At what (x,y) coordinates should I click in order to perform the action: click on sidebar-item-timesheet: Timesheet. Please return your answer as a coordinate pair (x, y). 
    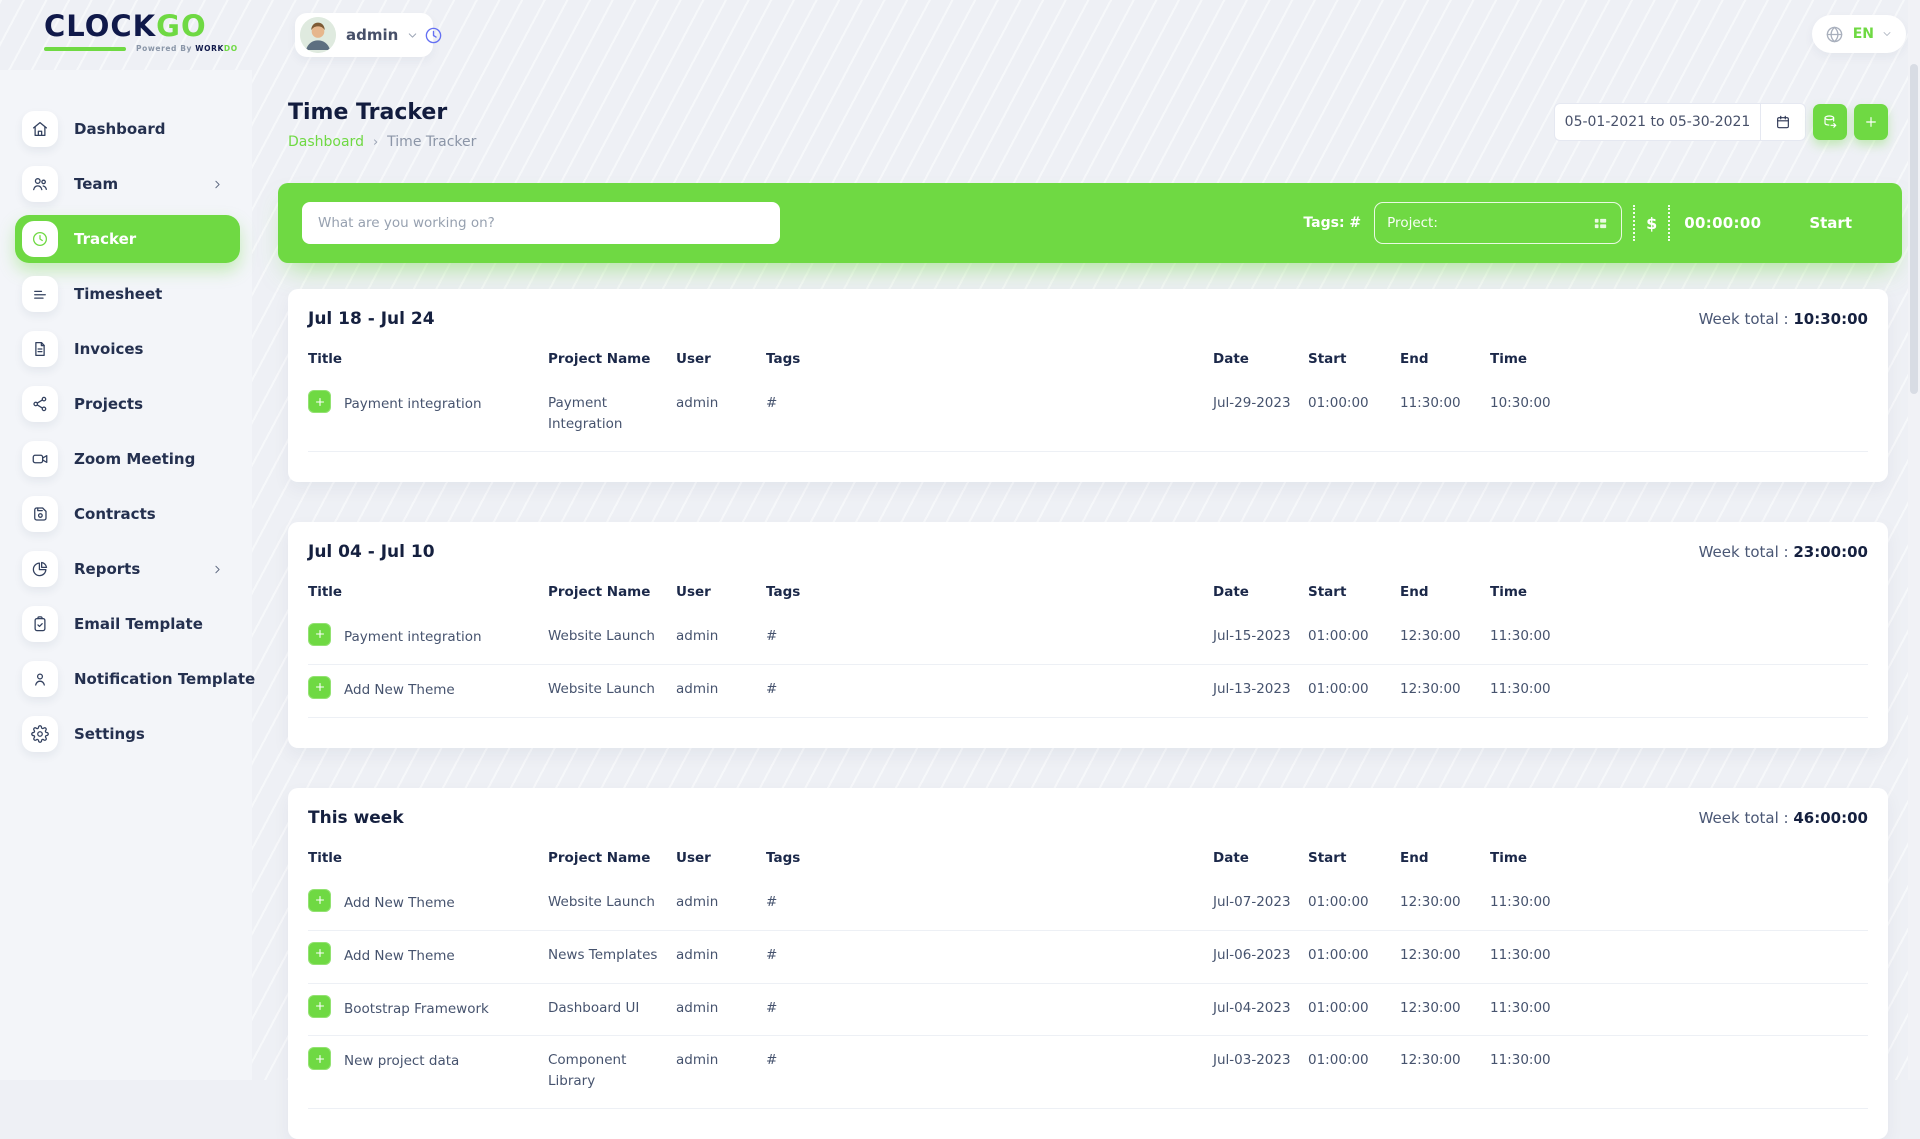
    Looking at the image, I should click on (127, 294).